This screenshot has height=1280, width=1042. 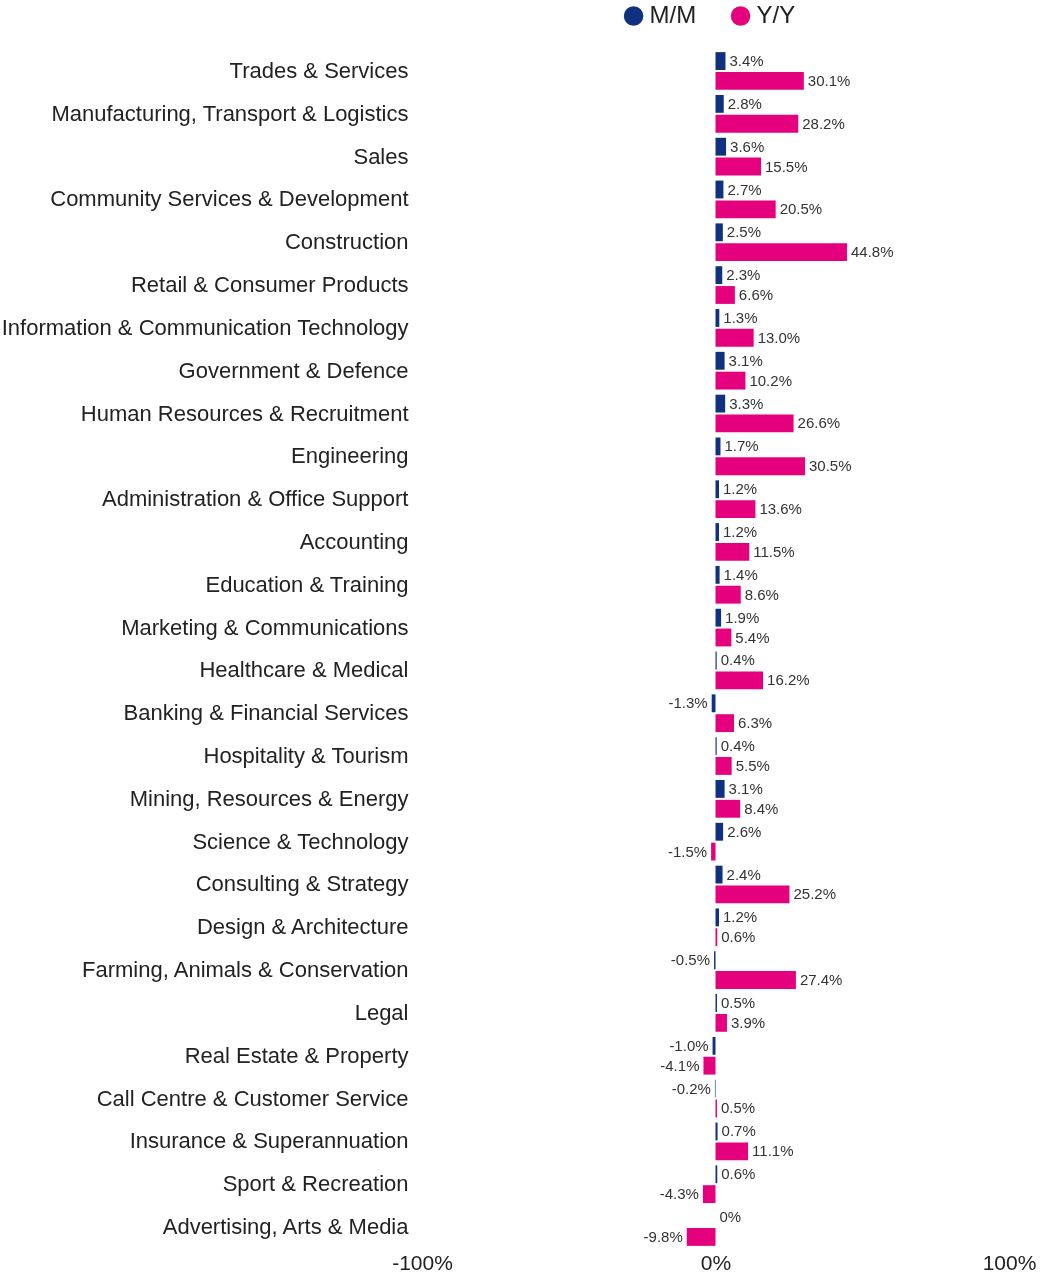 I want to click on y-tick-label: Engineering, so click(x=350, y=456).